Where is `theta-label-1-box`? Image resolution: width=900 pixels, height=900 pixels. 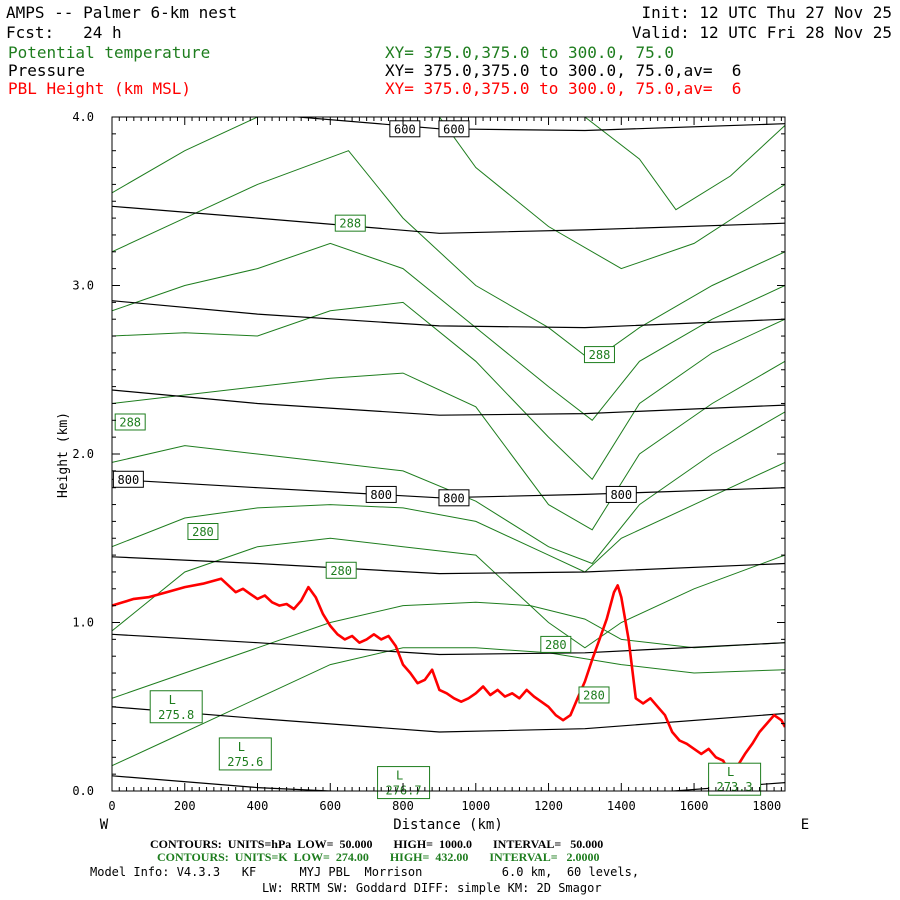
theta-label-1-box is located at coordinates (599, 355).